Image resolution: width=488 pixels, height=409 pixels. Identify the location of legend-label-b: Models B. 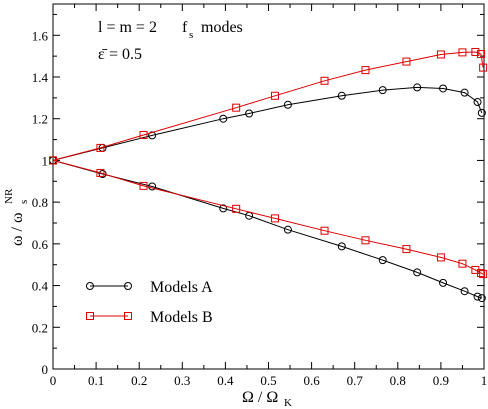
(181, 317).